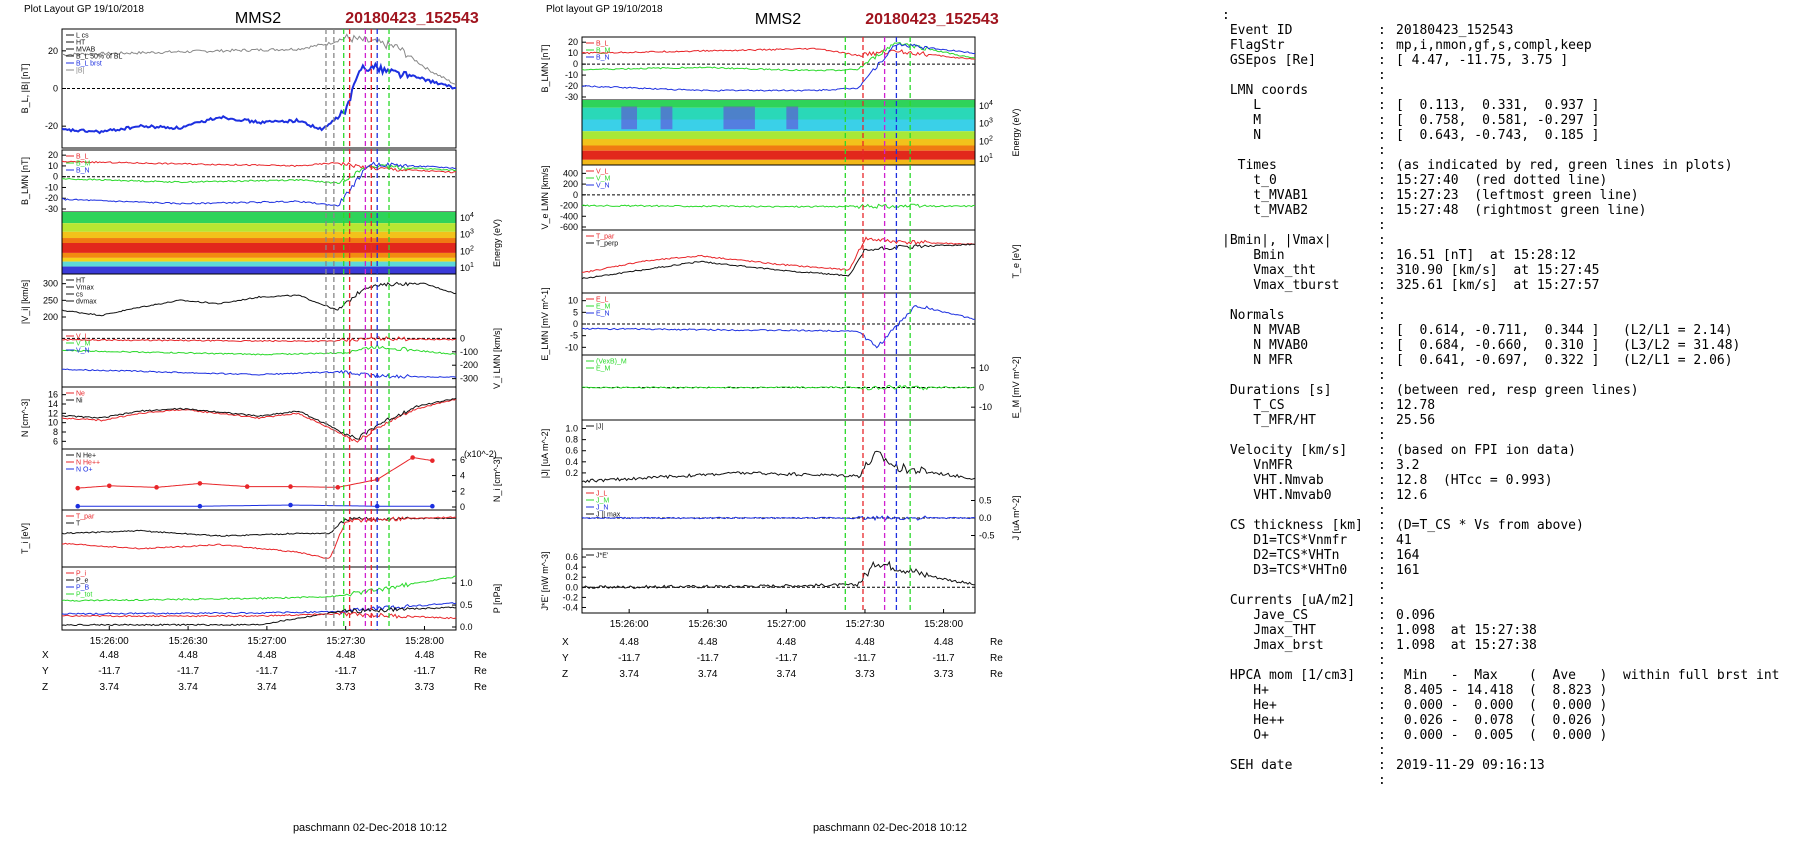 This screenshot has height=841, width=1804. I want to click on y-tick-label: 0.6, so click(571, 557).